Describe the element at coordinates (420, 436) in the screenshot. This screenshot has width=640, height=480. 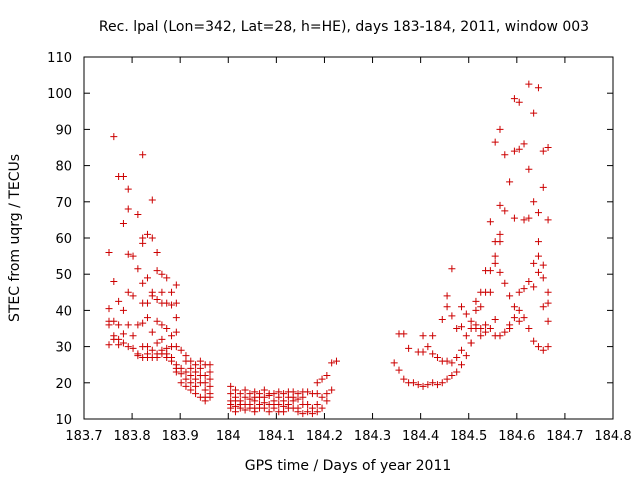
I see `x-tick-label: 184.4` at that location.